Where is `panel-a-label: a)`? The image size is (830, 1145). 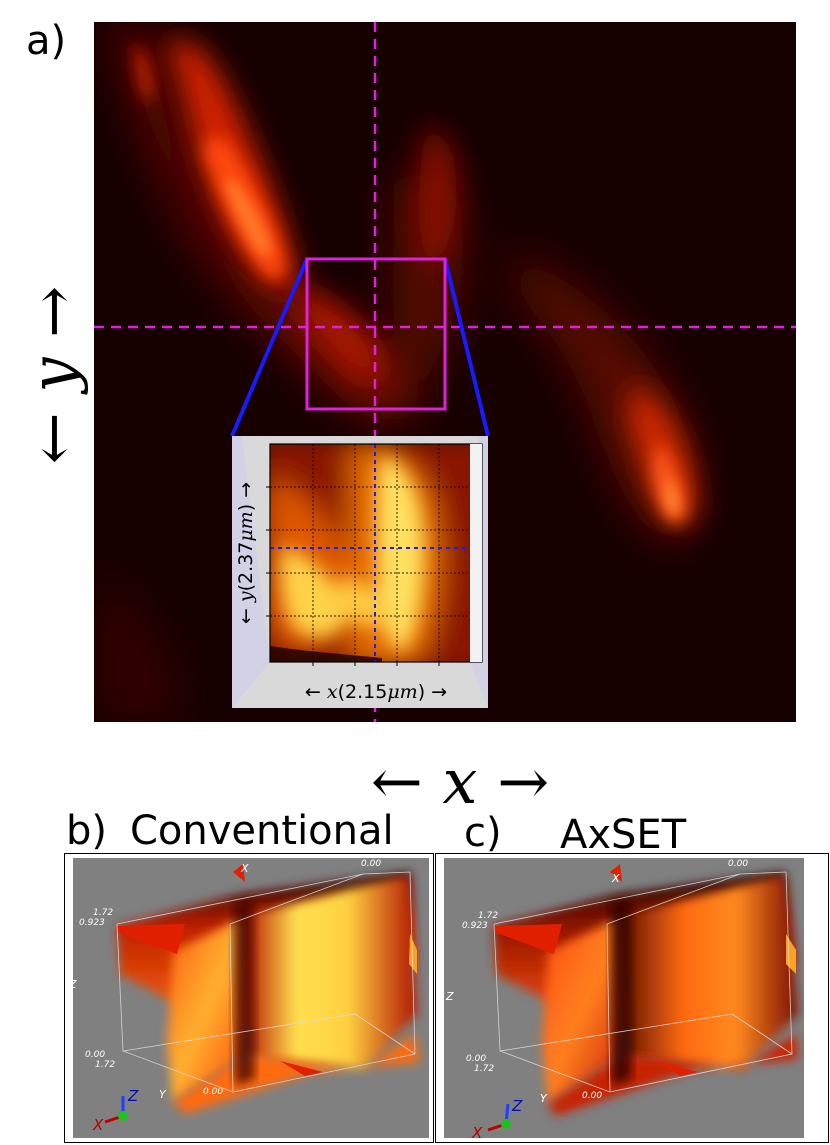
panel-a-label: a) is located at coordinates (46, 41).